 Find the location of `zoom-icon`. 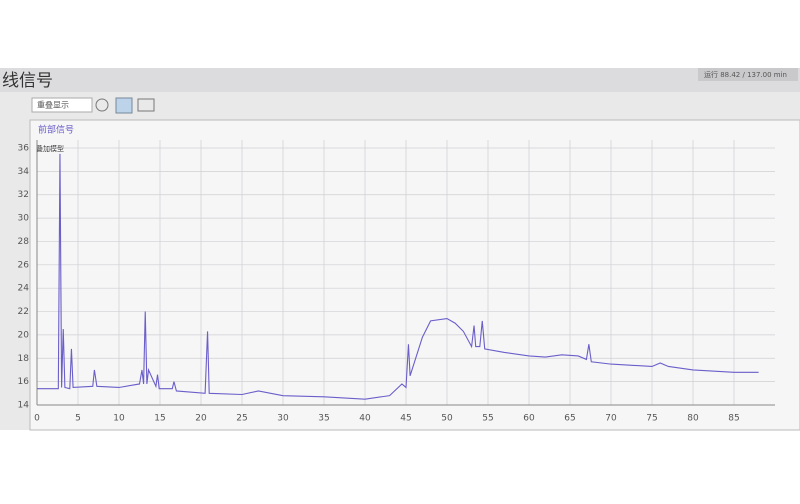

zoom-icon is located at coordinates (124, 105).